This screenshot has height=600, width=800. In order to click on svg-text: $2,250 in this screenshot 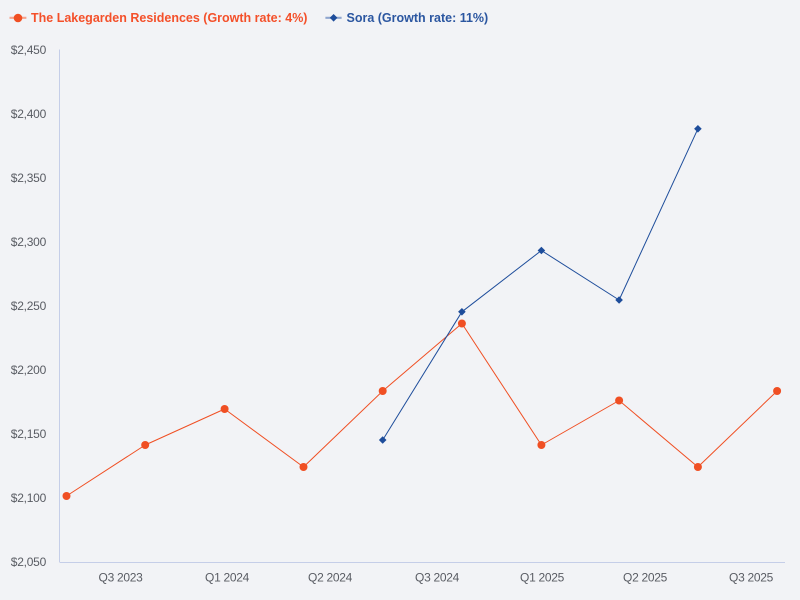, I will do `click(29, 306)`.